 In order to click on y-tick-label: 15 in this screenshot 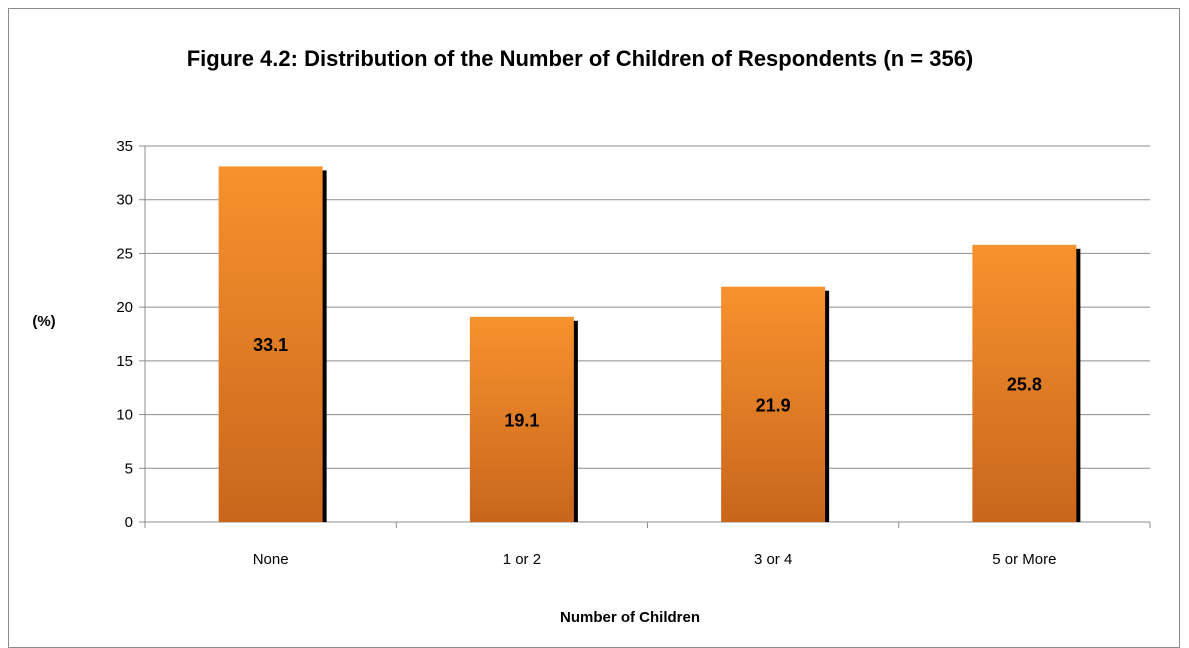, I will do `click(124, 361)`.